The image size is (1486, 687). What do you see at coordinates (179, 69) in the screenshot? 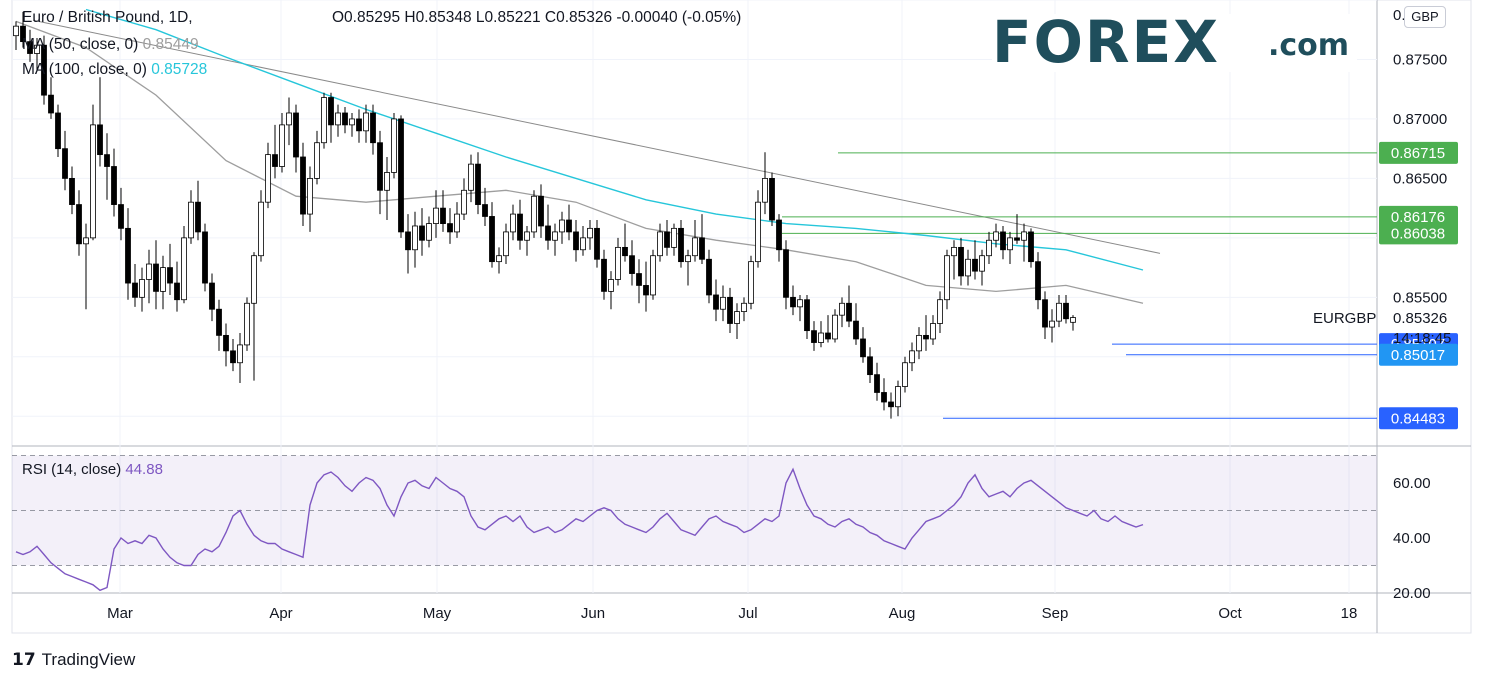
I see `ma100-value: 0.85728` at bounding box center [179, 69].